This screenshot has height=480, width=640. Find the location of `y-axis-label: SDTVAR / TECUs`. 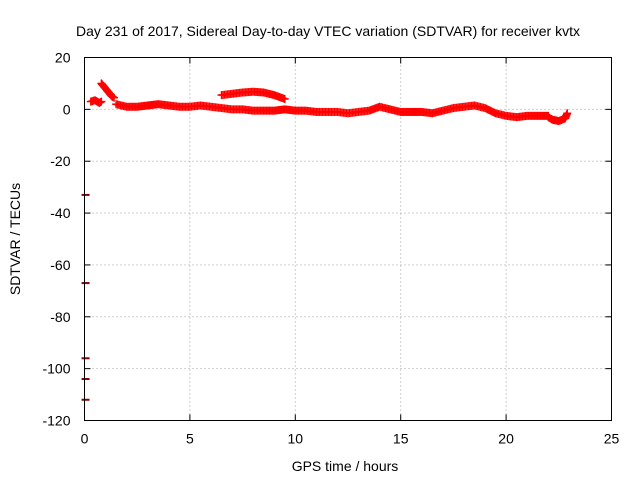

y-axis-label: SDTVAR / TECUs is located at coordinates (15, 239).